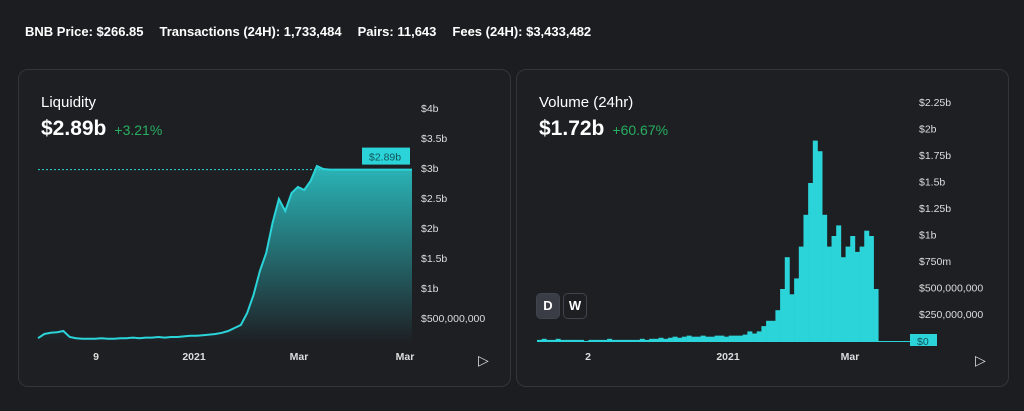 This screenshot has width=1024, height=411. Describe the element at coordinates (548, 306) in the screenshot. I see `daily-button: D` at that location.